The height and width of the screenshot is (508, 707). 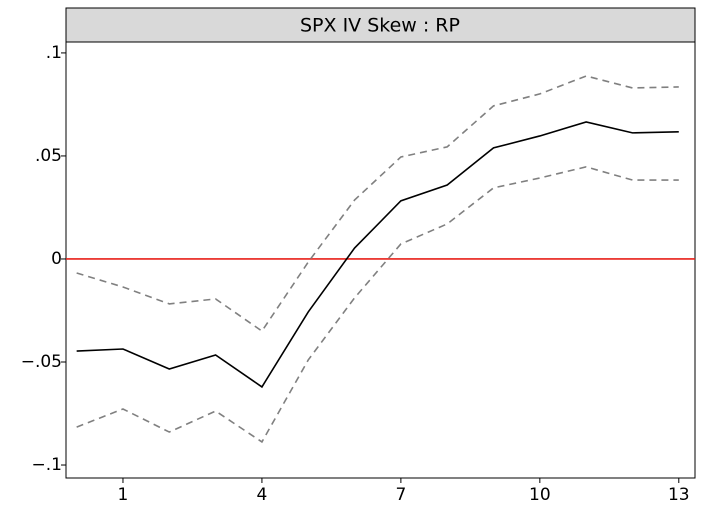 What do you see at coordinates (123, 495) in the screenshot?
I see `x-tick-label: 1` at bounding box center [123, 495].